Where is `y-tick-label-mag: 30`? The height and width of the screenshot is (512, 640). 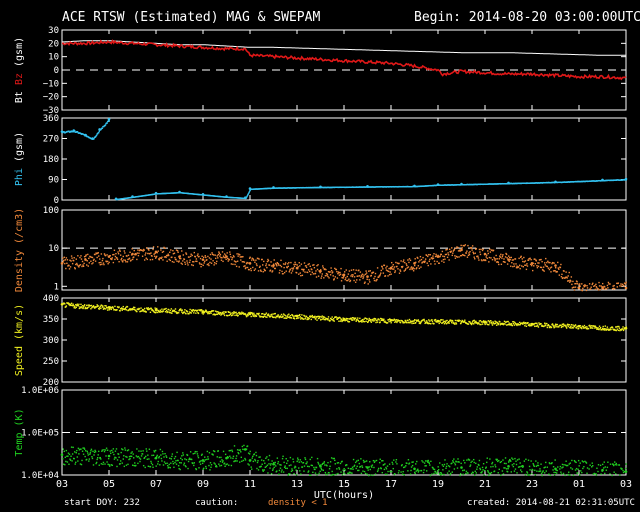 y-tick-label-mag: 30 is located at coordinates (53, 31).